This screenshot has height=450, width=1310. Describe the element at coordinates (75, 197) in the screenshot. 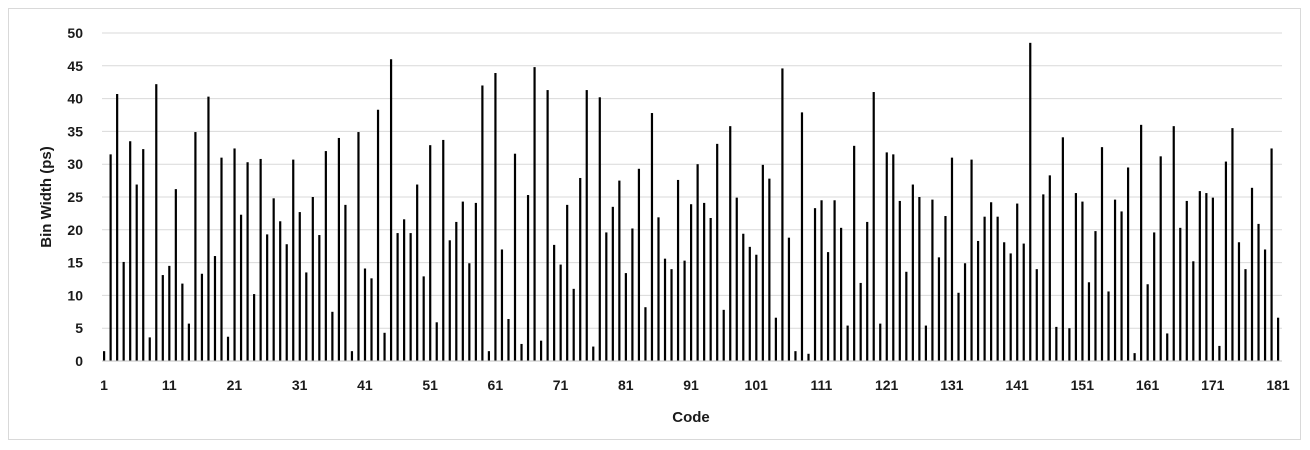

I see `y-tick-label: 25` at that location.